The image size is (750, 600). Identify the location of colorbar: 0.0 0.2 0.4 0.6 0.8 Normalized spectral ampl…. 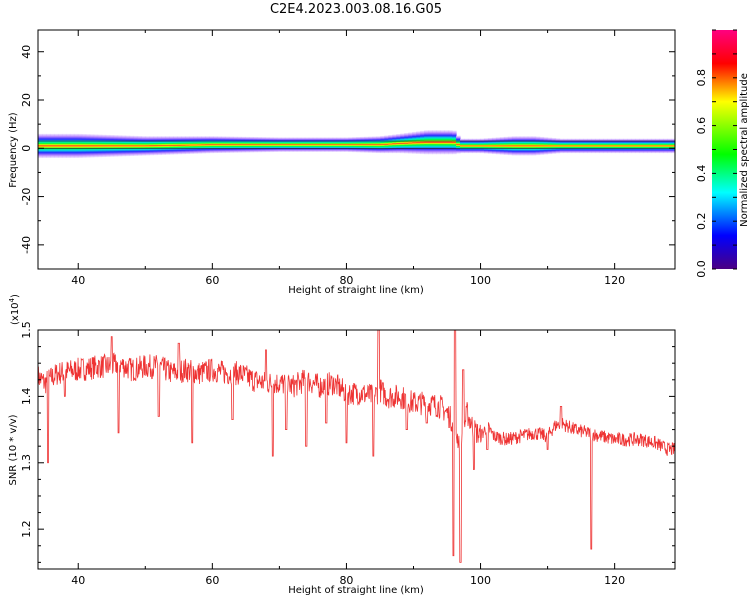
(722, 153).